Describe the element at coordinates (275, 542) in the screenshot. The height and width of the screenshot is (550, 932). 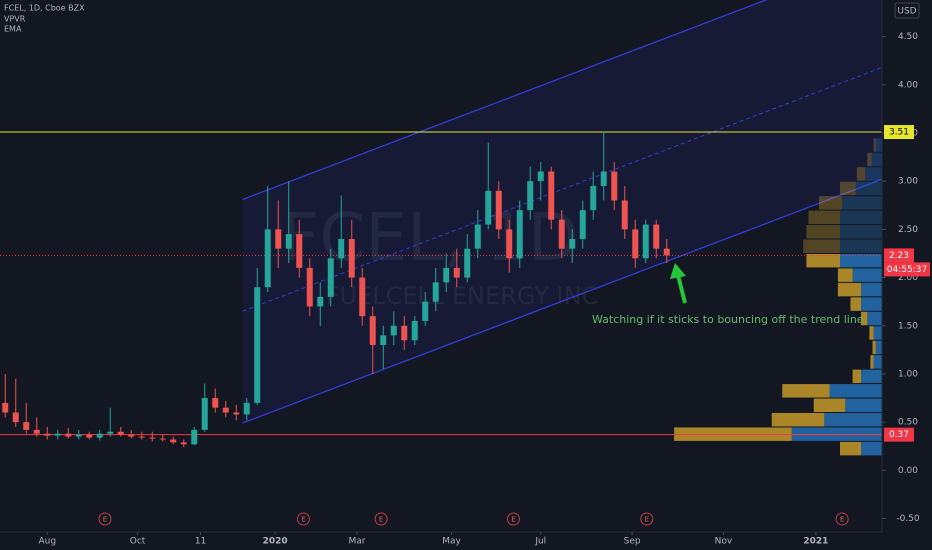
I see `x-tick-label: 2020` at that location.